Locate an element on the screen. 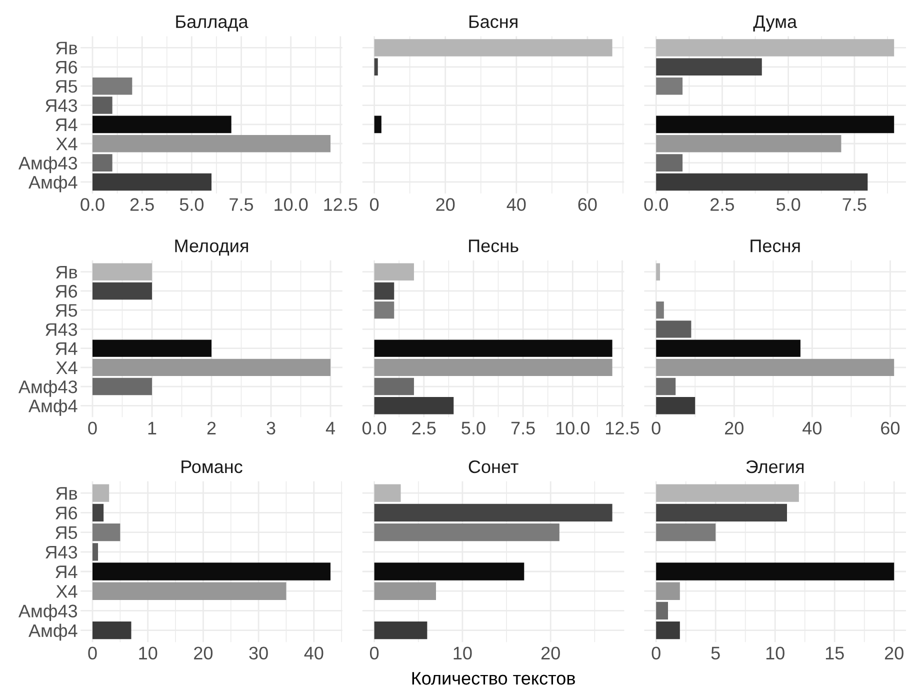  chart-title: Баллада is located at coordinates (212, 23).